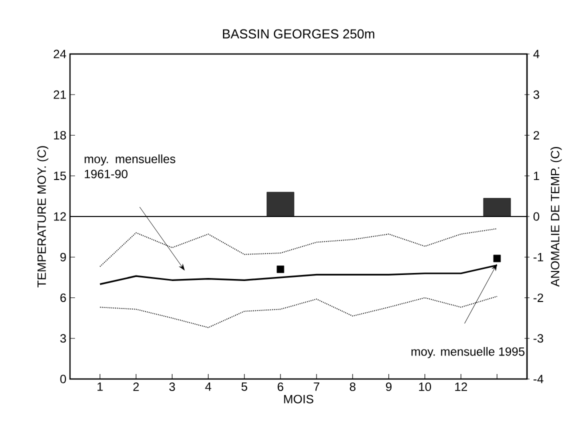 This screenshot has height=429, width=577. What do you see at coordinates (42, 217) in the screenshot?
I see `y-axis-title: TEMPERATURE MOY. (C)` at bounding box center [42, 217].